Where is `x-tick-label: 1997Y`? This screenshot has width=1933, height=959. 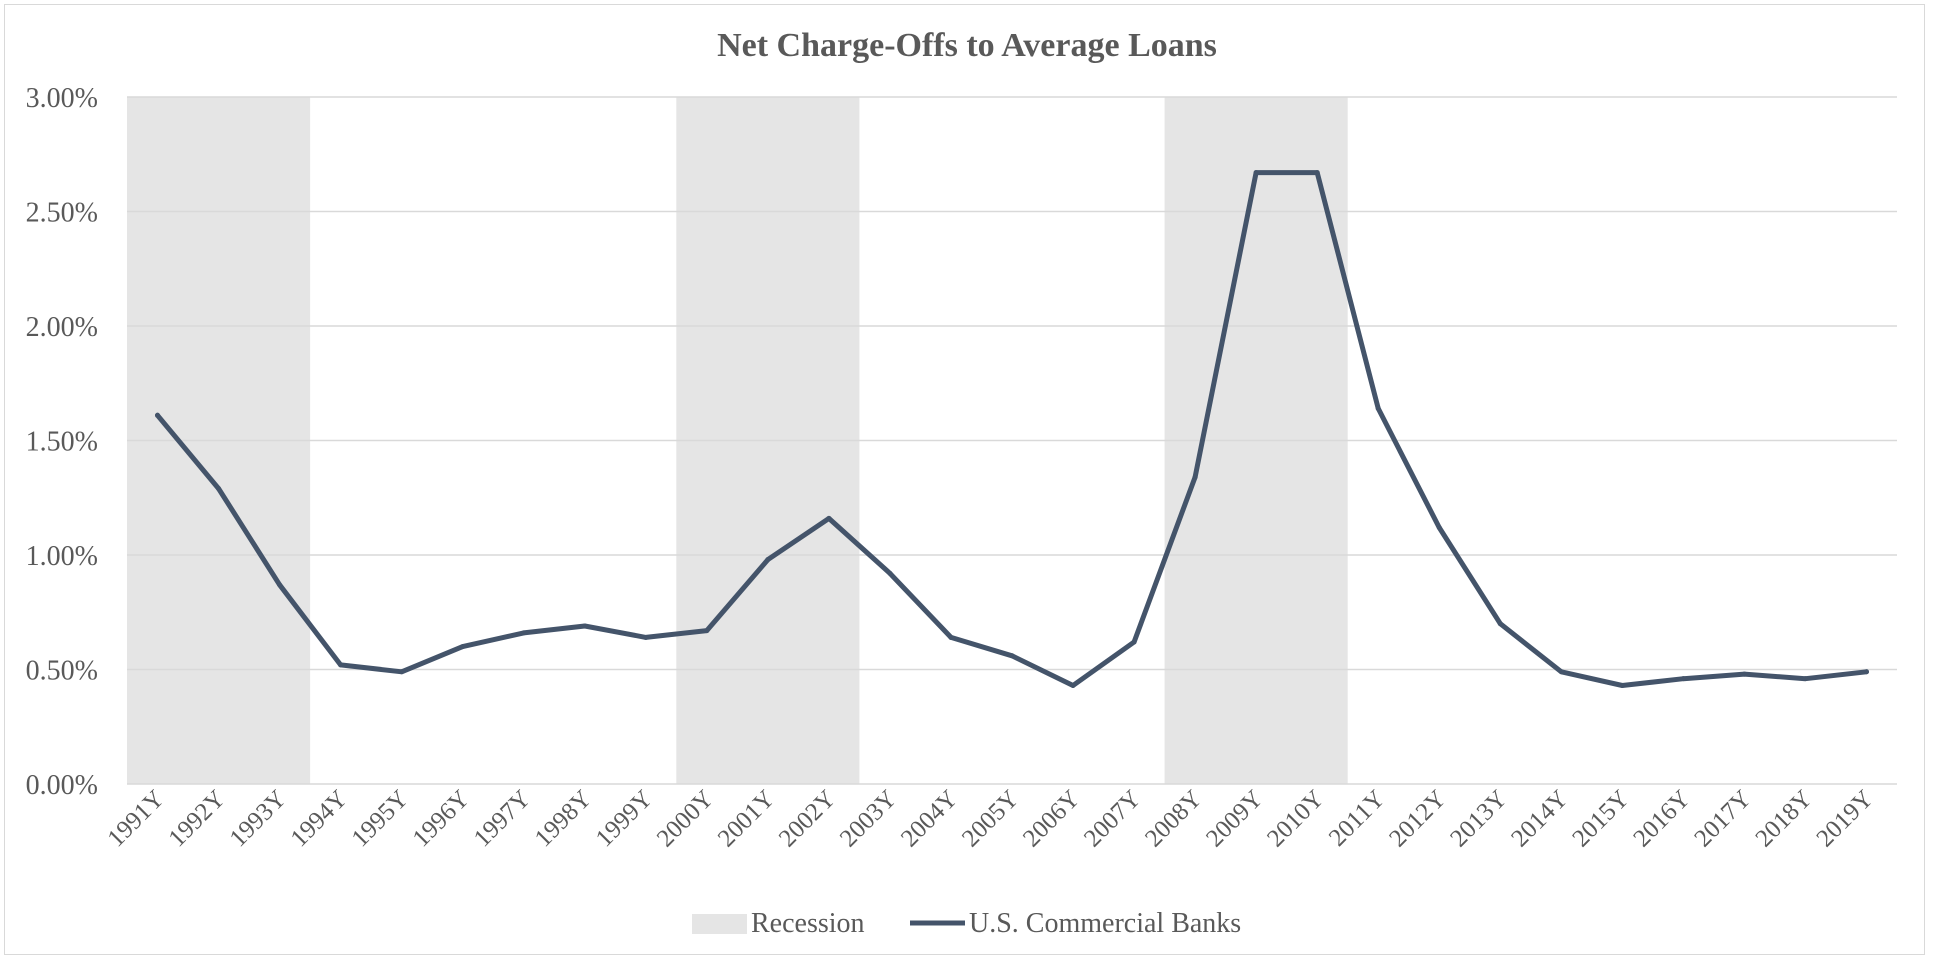
x-tick-label: 1997Y is located at coordinates (502, 818).